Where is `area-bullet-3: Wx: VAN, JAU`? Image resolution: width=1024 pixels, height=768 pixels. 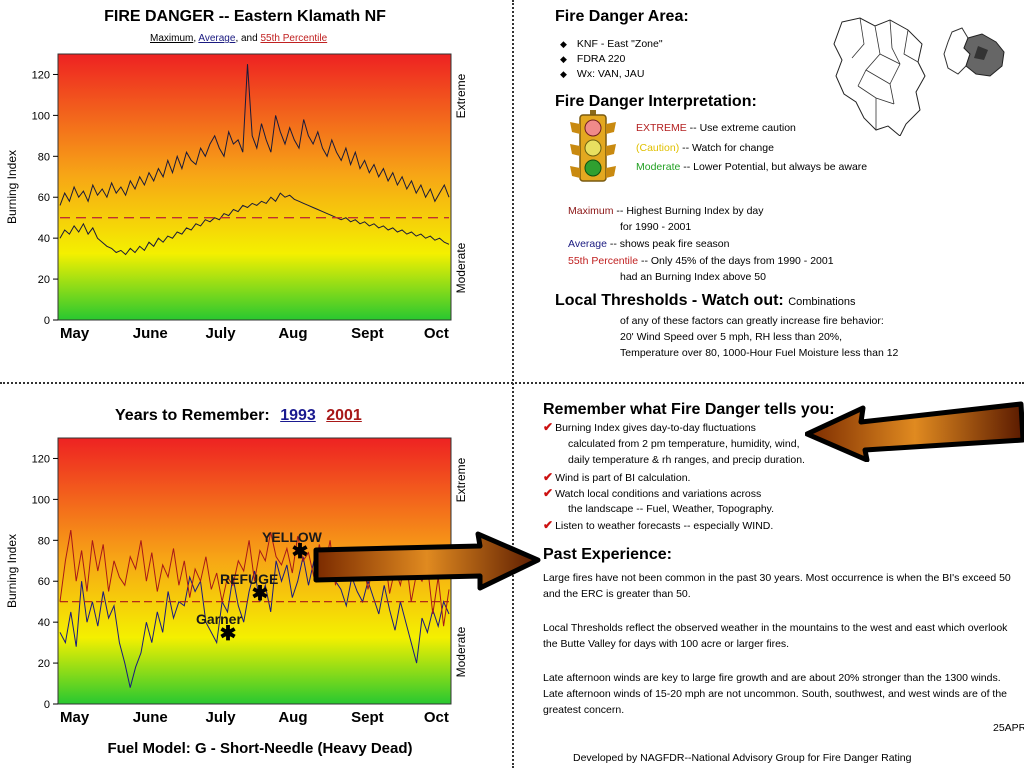
area-bullet-3: Wx: VAN, JAU is located at coordinates (602, 74).